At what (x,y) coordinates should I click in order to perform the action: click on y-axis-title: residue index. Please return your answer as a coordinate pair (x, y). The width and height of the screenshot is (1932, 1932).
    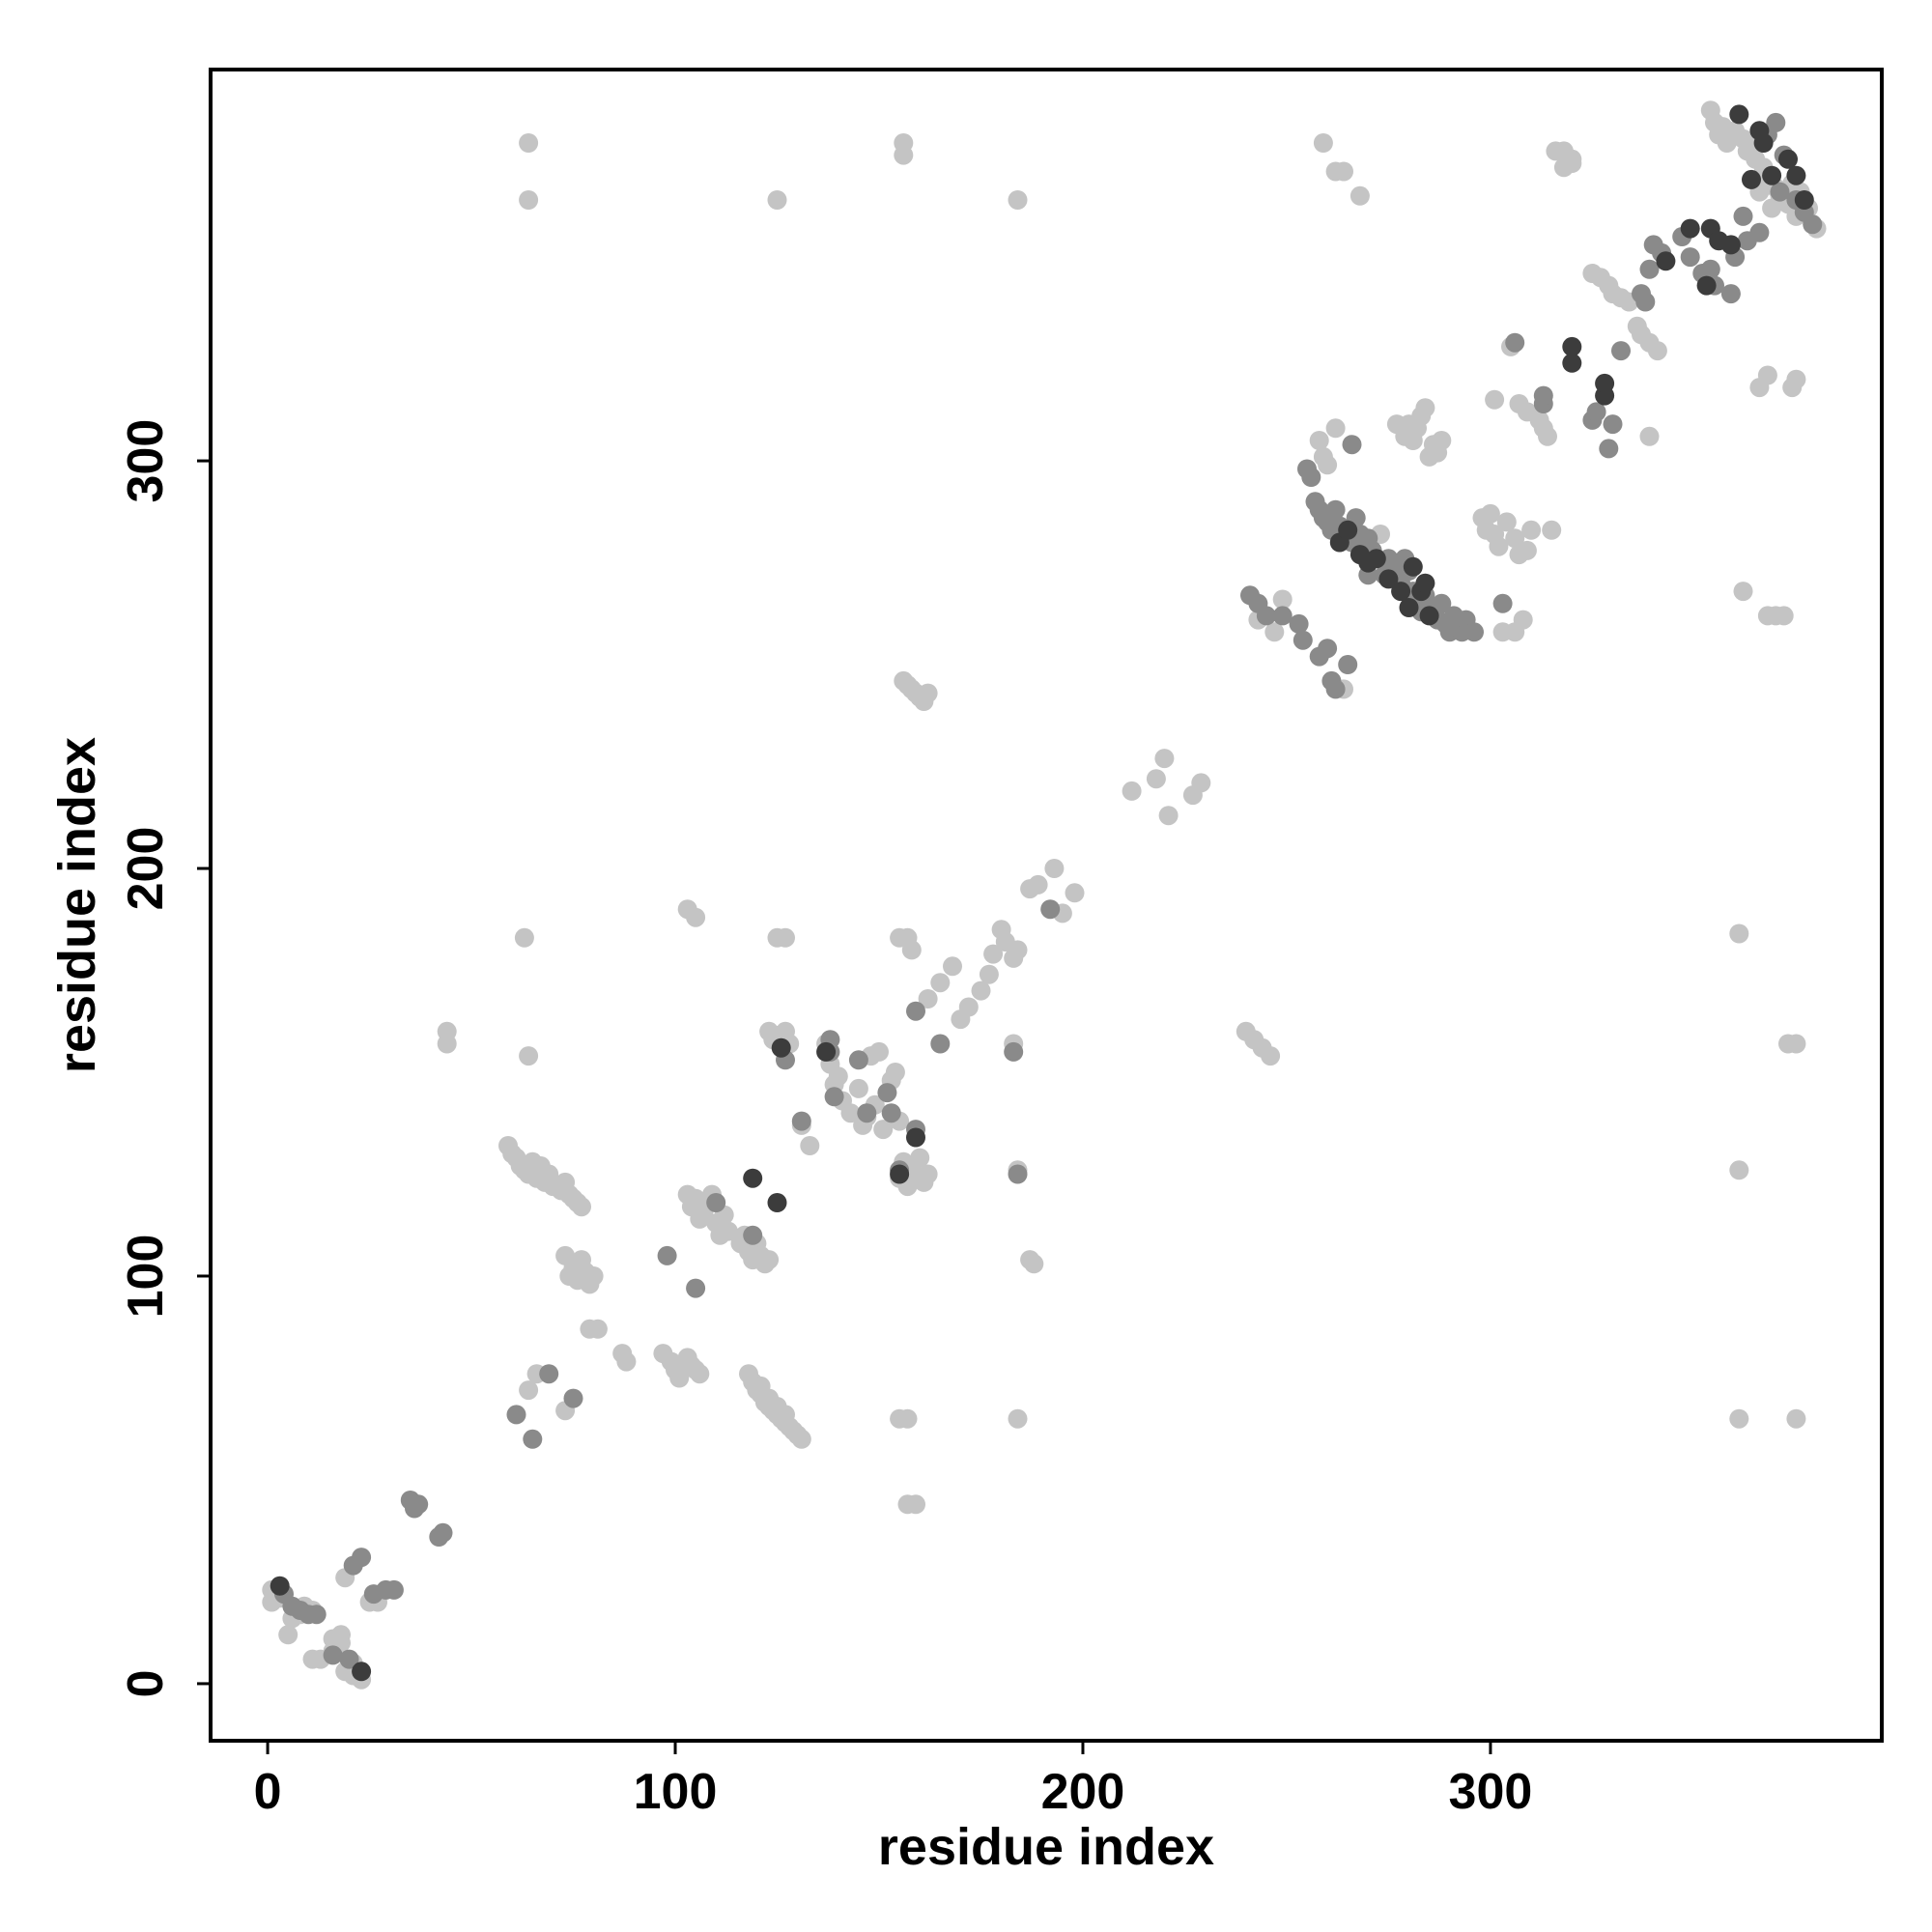
    Looking at the image, I should click on (77, 905).